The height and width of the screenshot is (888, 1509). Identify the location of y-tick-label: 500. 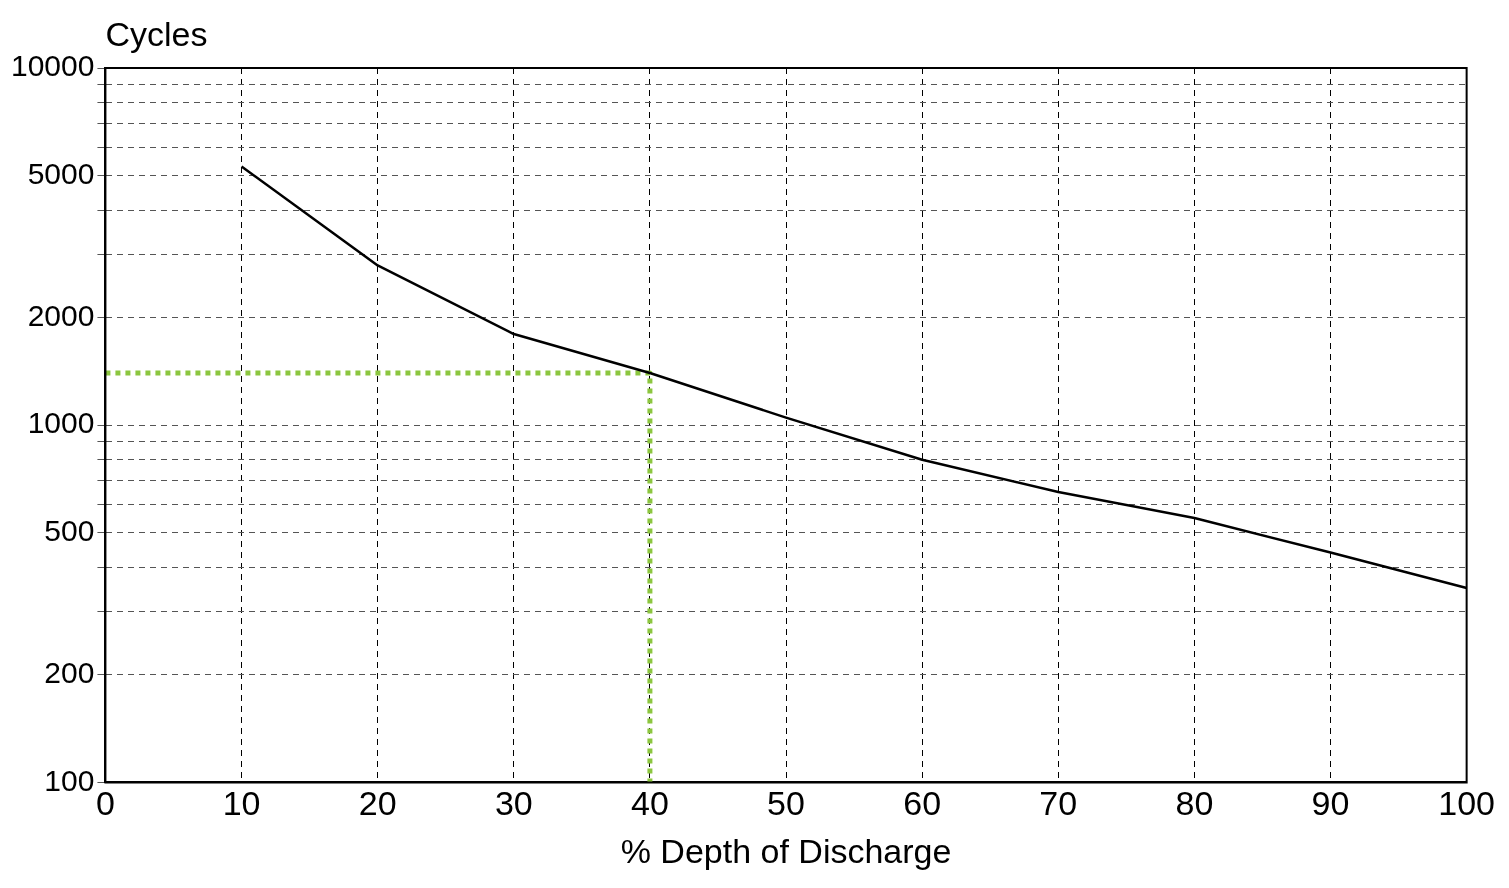
(69, 530).